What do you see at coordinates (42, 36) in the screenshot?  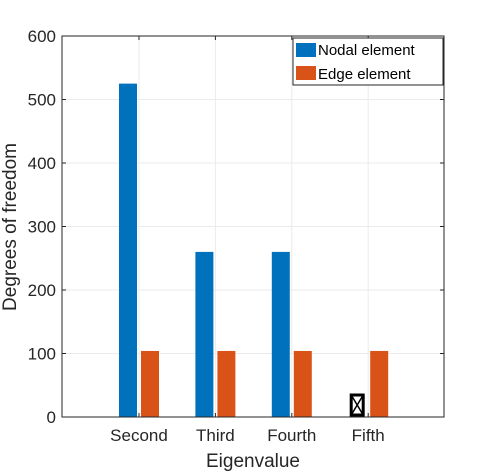 I see `y-tick-label: 600` at bounding box center [42, 36].